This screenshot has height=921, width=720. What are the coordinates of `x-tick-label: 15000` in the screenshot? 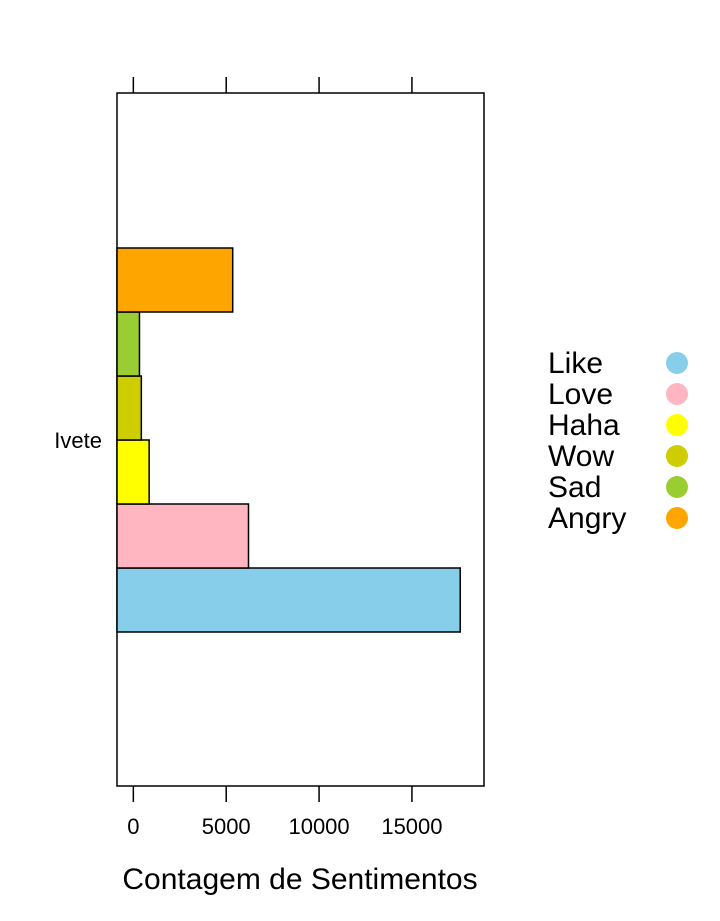 It's located at (411, 826).